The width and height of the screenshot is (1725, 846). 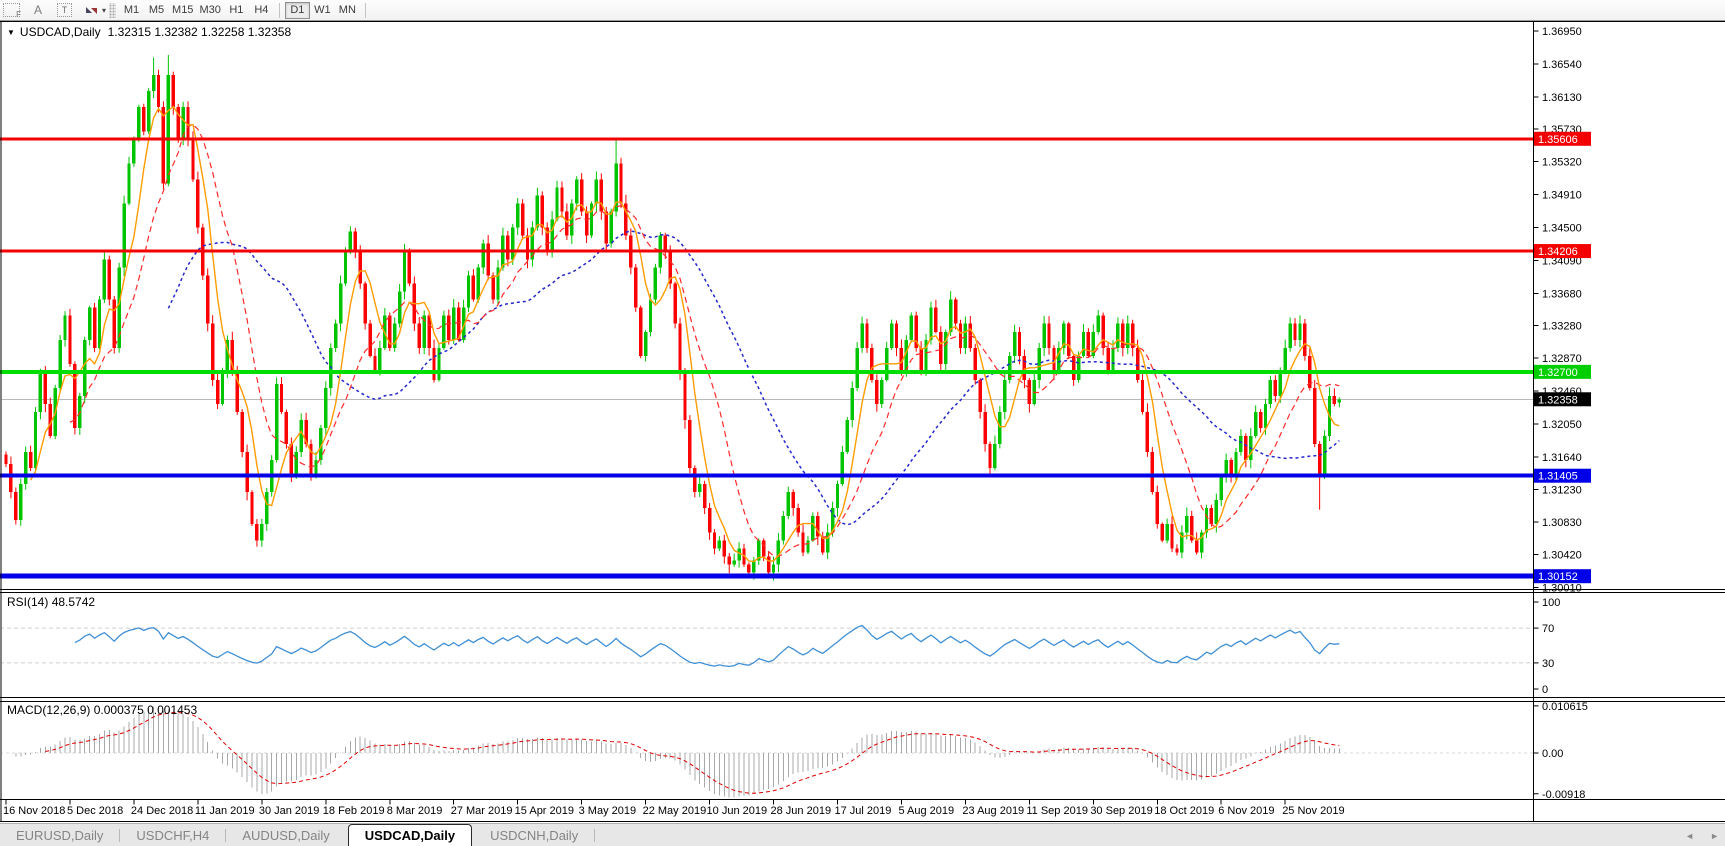 I want to click on svg-text: 18 Feb 2019, so click(x=354, y=811).